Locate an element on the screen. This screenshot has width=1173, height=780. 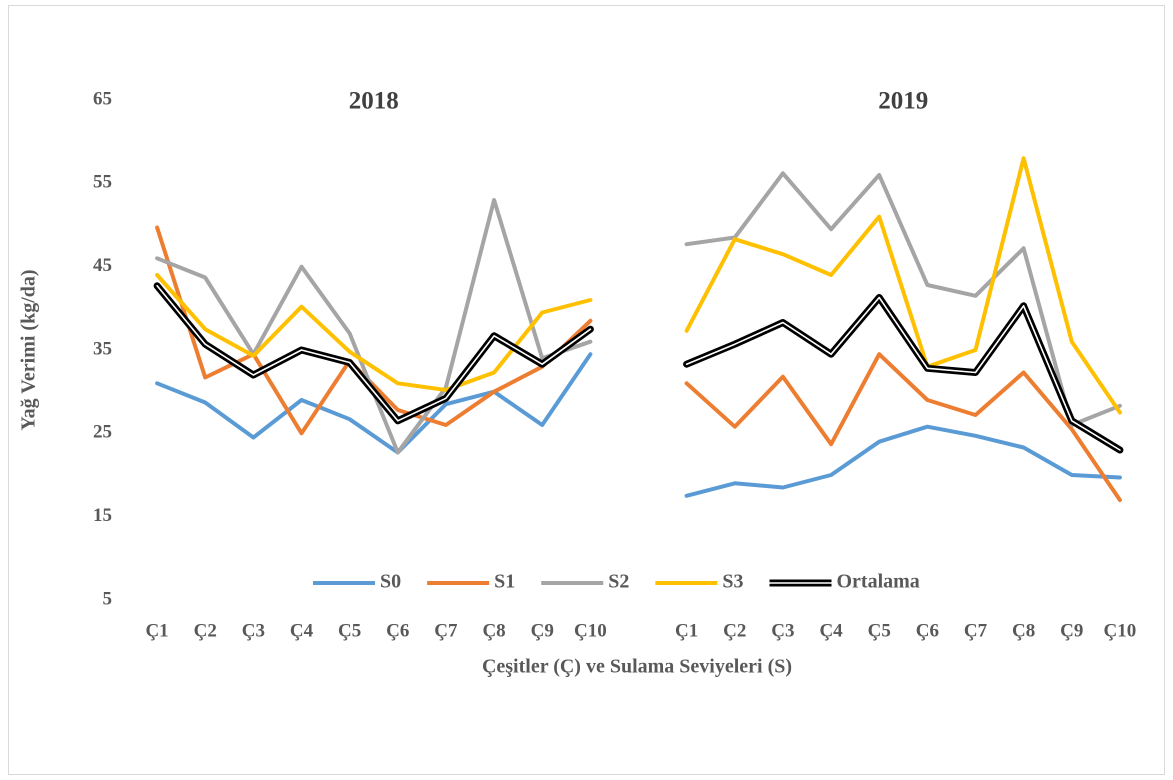
legend-label: S1 is located at coordinates (504, 582).